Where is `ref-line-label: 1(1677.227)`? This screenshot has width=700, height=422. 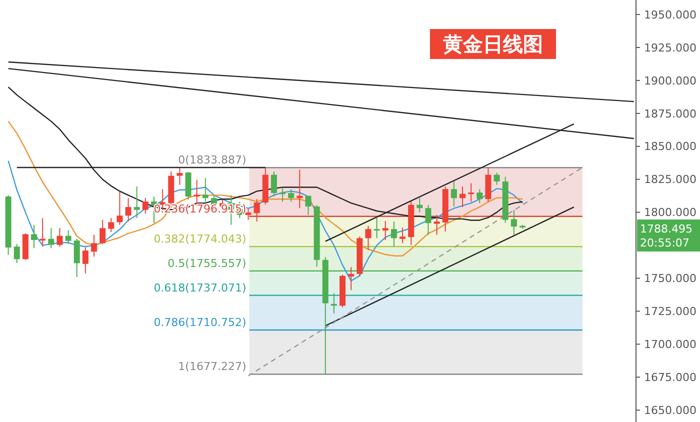 ref-line-label: 1(1677.227) is located at coordinates (212, 367).